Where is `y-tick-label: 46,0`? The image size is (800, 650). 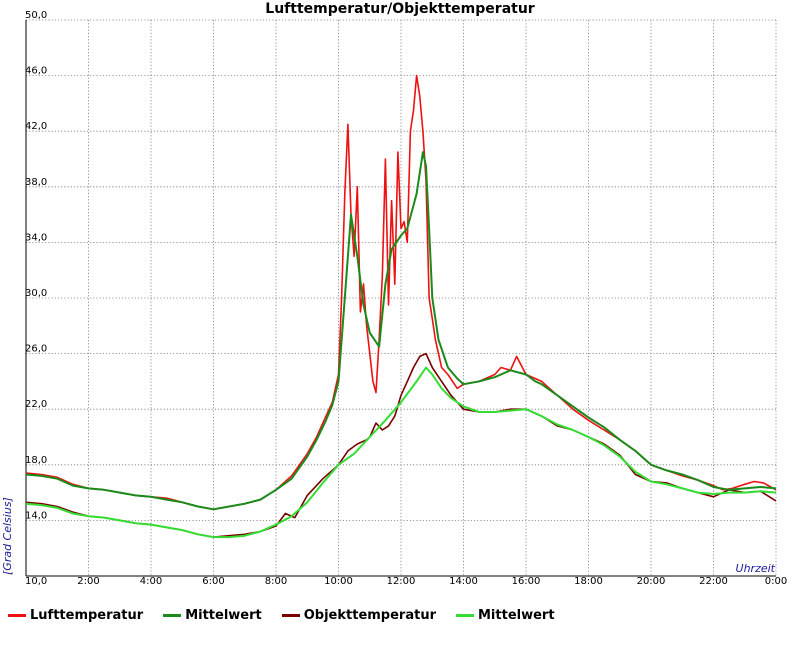
y-tick-label: 46,0 is located at coordinates (36, 71).